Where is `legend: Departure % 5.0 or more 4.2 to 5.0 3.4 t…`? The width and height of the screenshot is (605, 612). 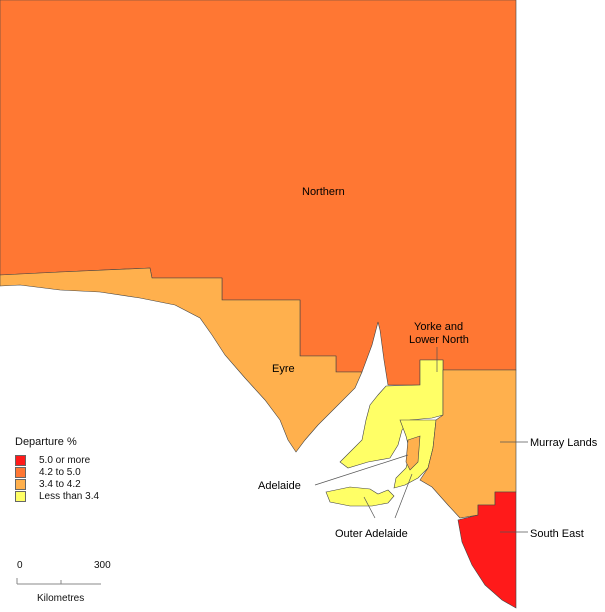
legend: Departure % 5.0 or more 4.2 to 5.0 3.4 t… is located at coordinates (57, 469).